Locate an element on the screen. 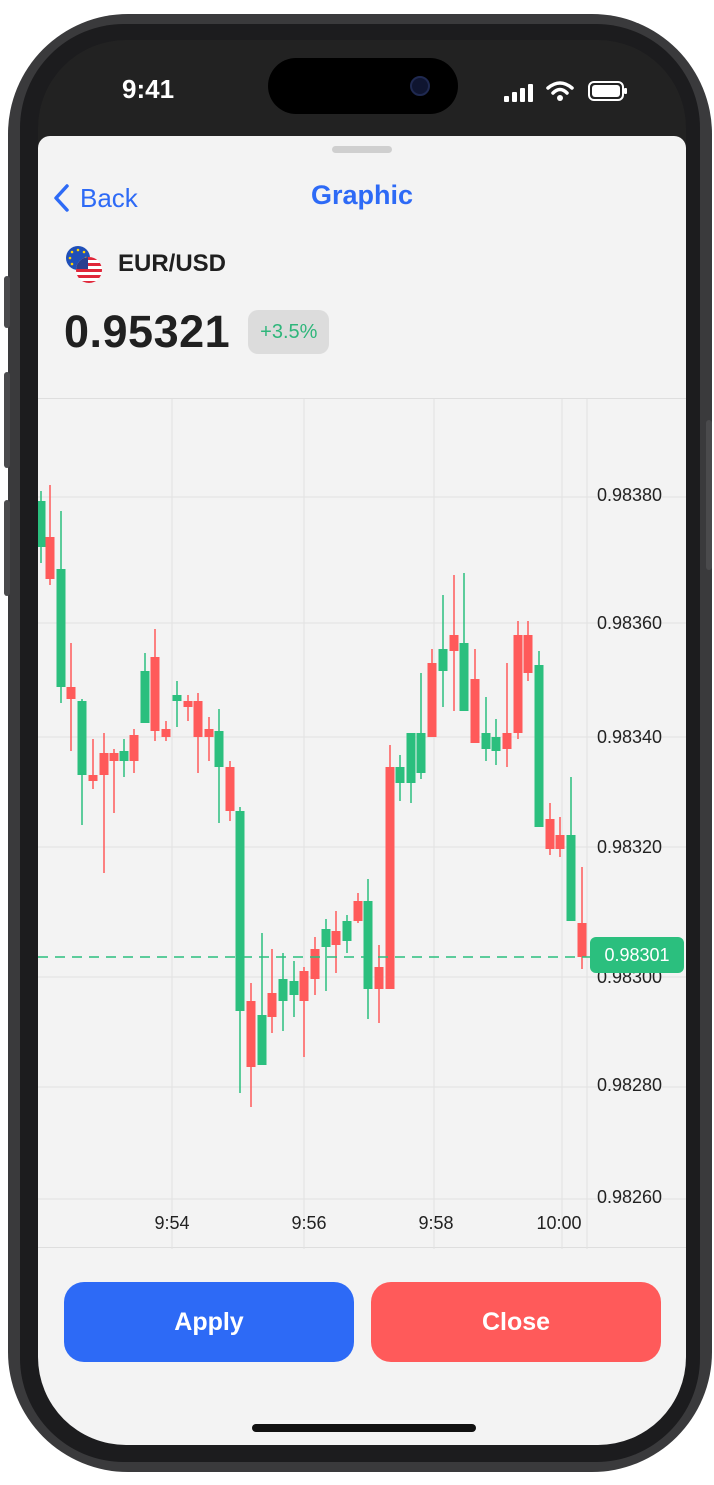 The height and width of the screenshot is (1485, 714). y-tick-label: 0.98360 is located at coordinates (630, 623).